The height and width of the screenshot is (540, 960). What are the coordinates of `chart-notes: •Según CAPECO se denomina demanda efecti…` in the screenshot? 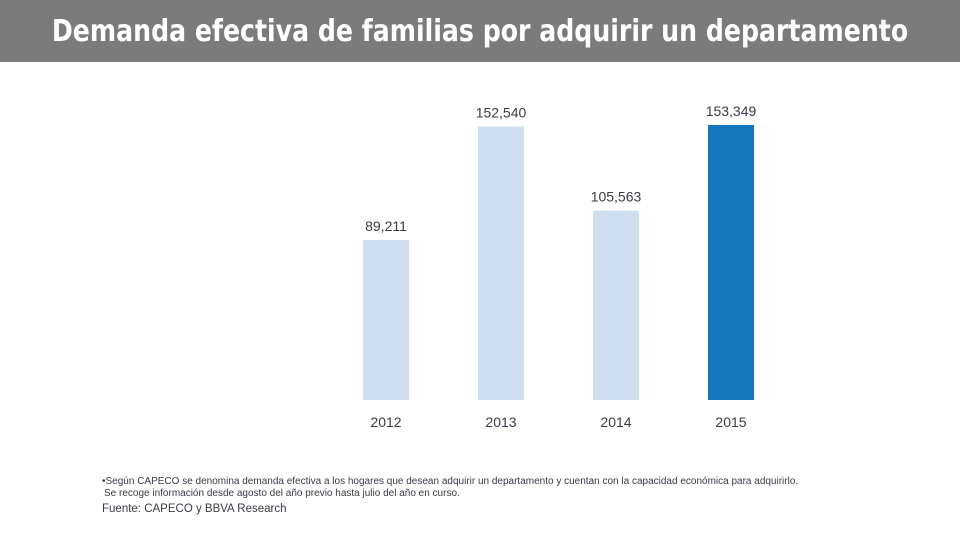 It's located at (512, 496).